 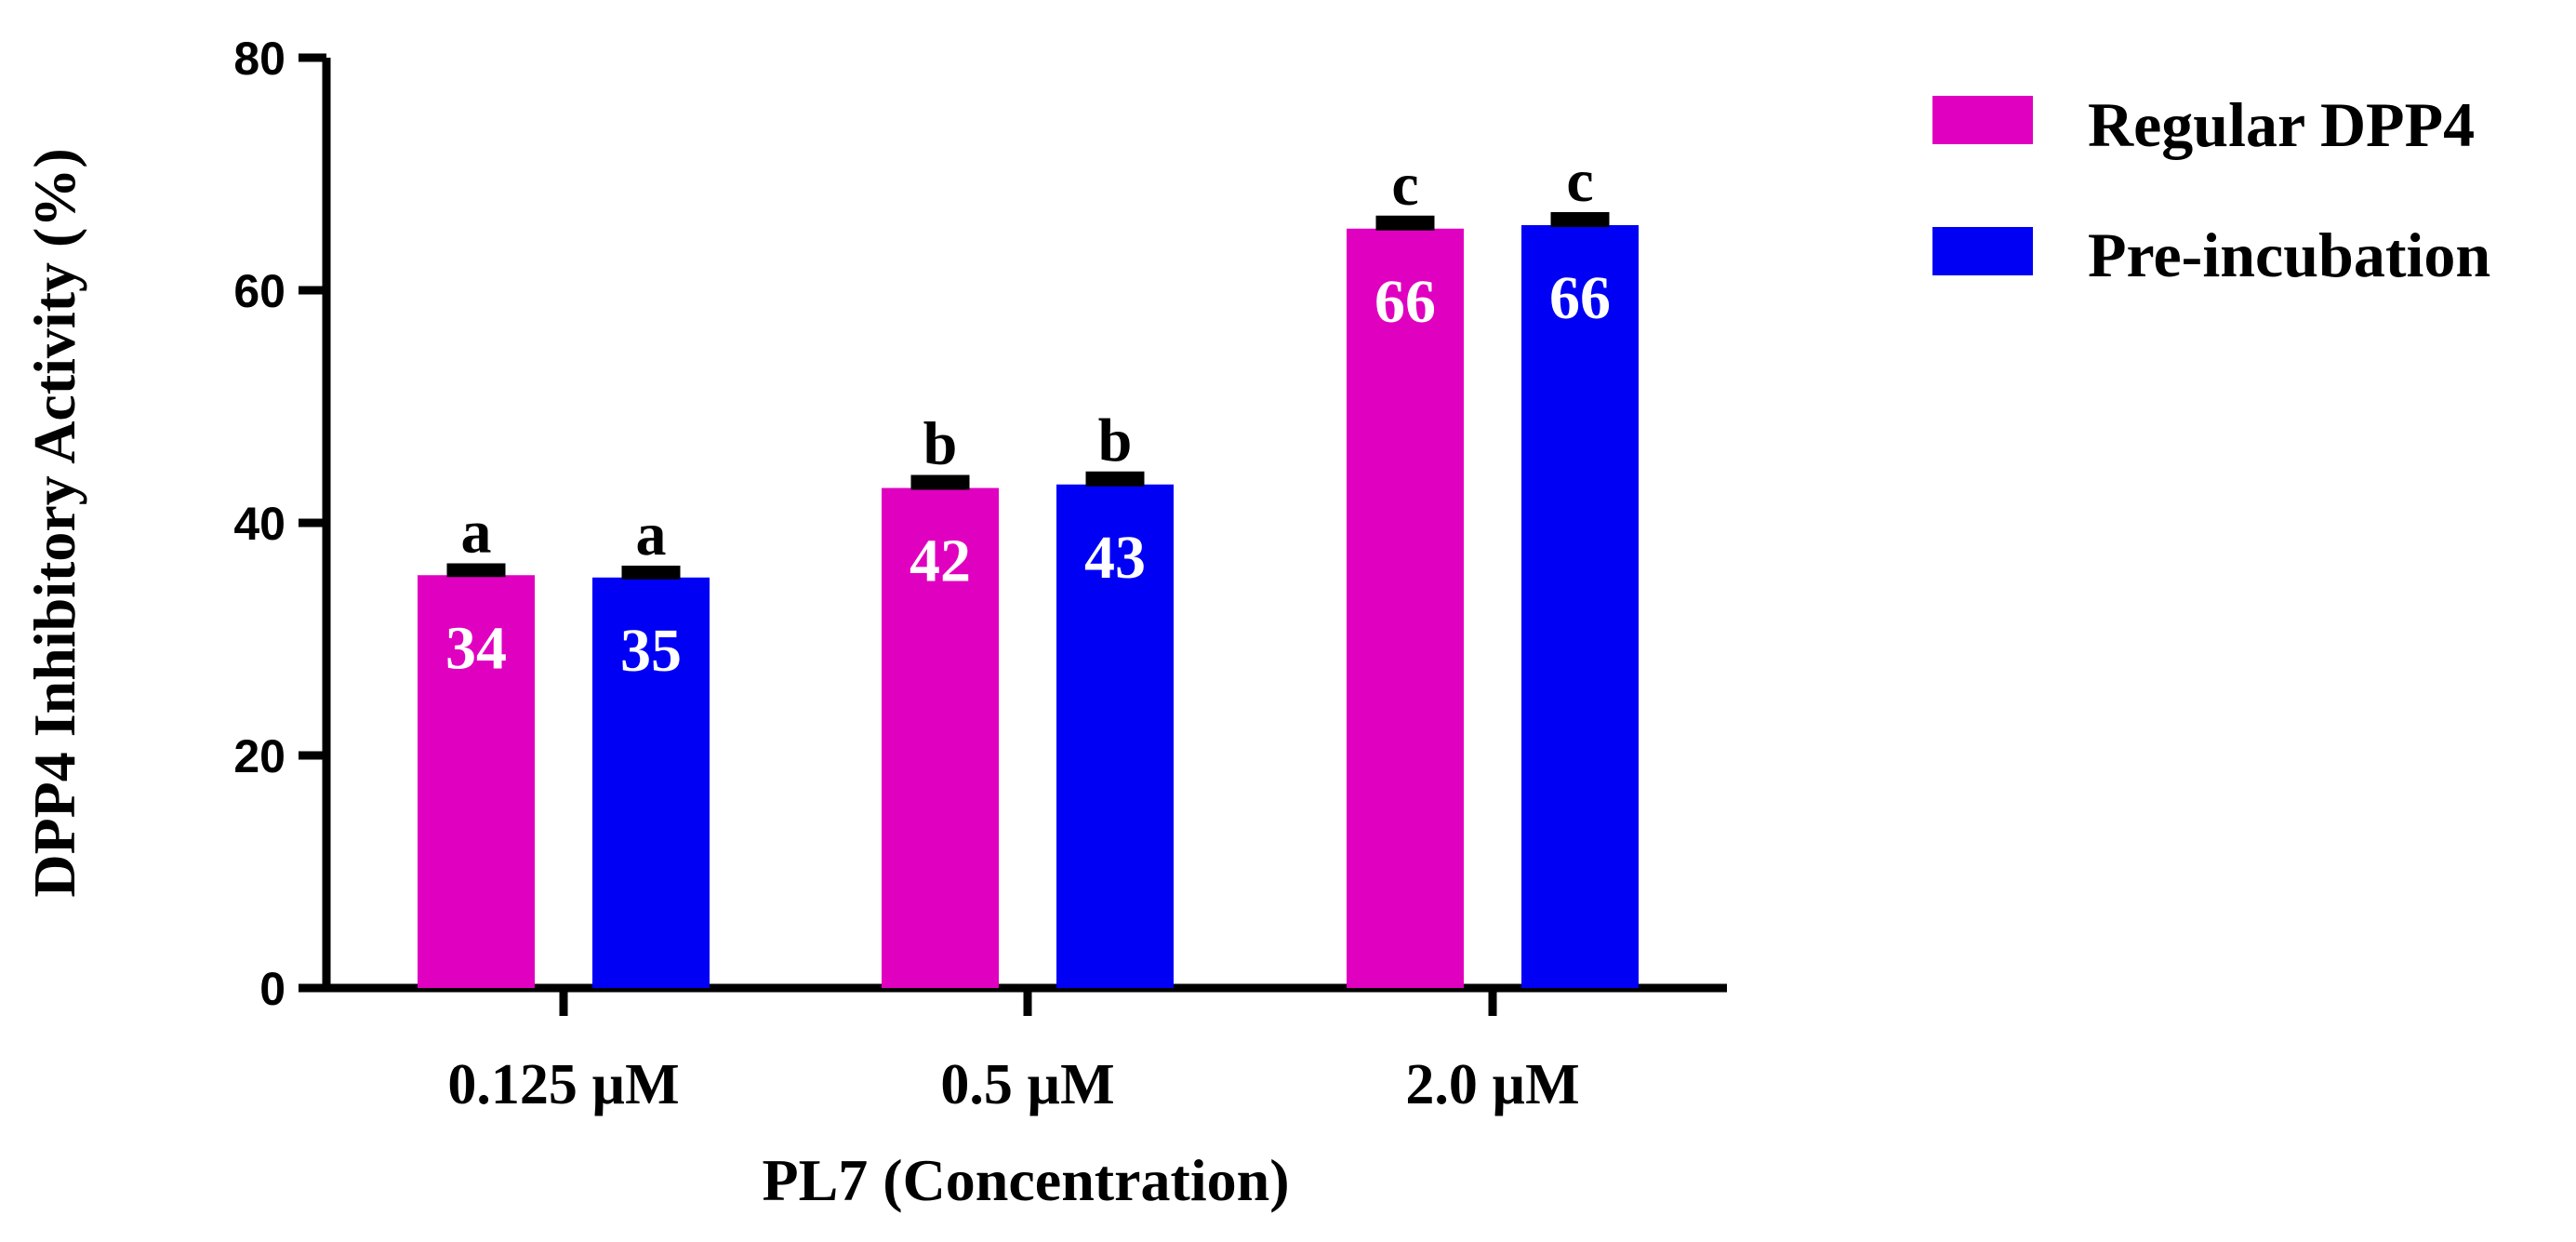 What do you see at coordinates (1982, 251) in the screenshot?
I see `legend-swatch-pre-incubation` at bounding box center [1982, 251].